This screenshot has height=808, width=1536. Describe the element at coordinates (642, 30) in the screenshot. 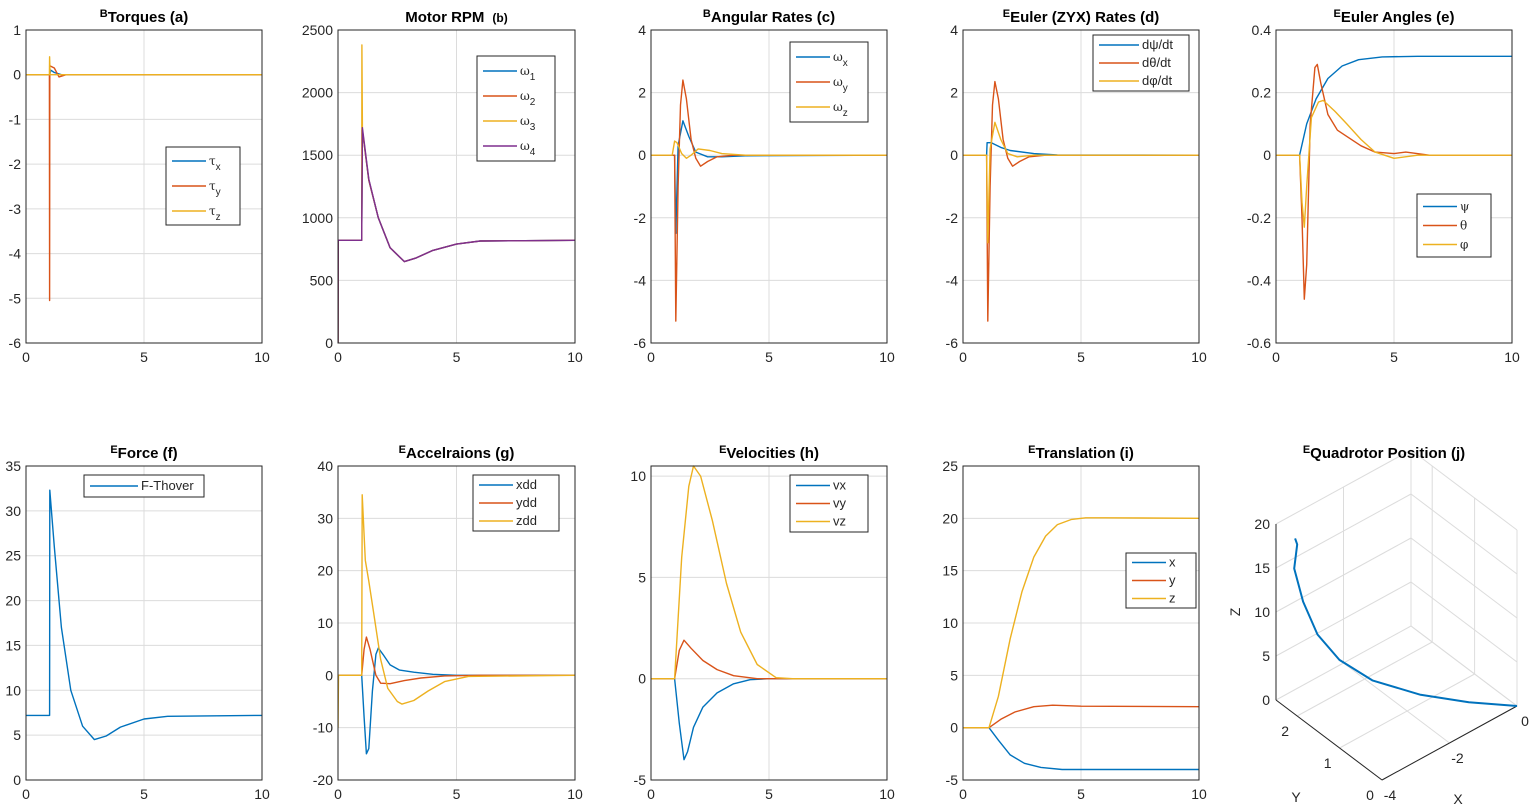

I see `y-tick-label: 4` at that location.